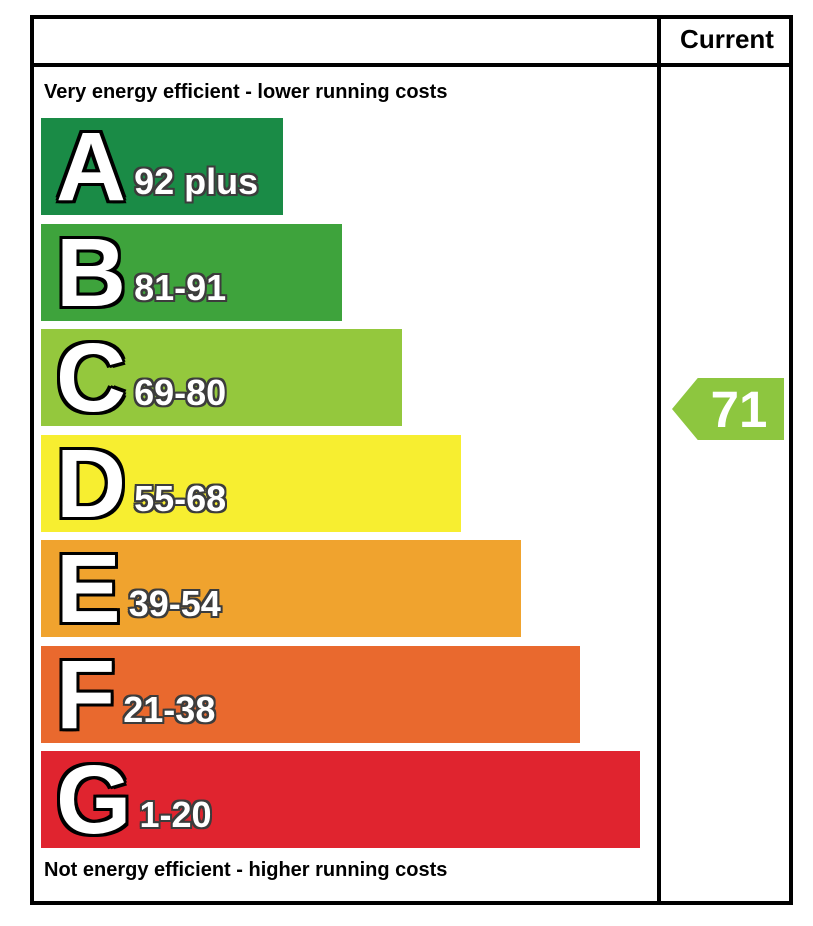 This screenshot has height=926, width=813. What do you see at coordinates (310, 694) in the screenshot?
I see `band-f: F 21-38` at bounding box center [310, 694].